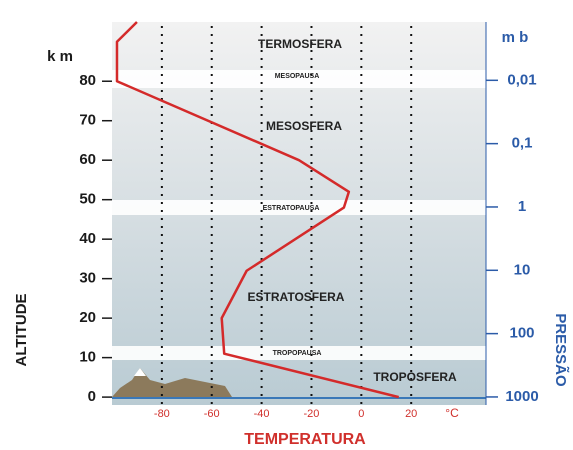  Describe the element at coordinates (305, 439) in the screenshot. I see `x-axis-label: TEMPERATURA` at that location.